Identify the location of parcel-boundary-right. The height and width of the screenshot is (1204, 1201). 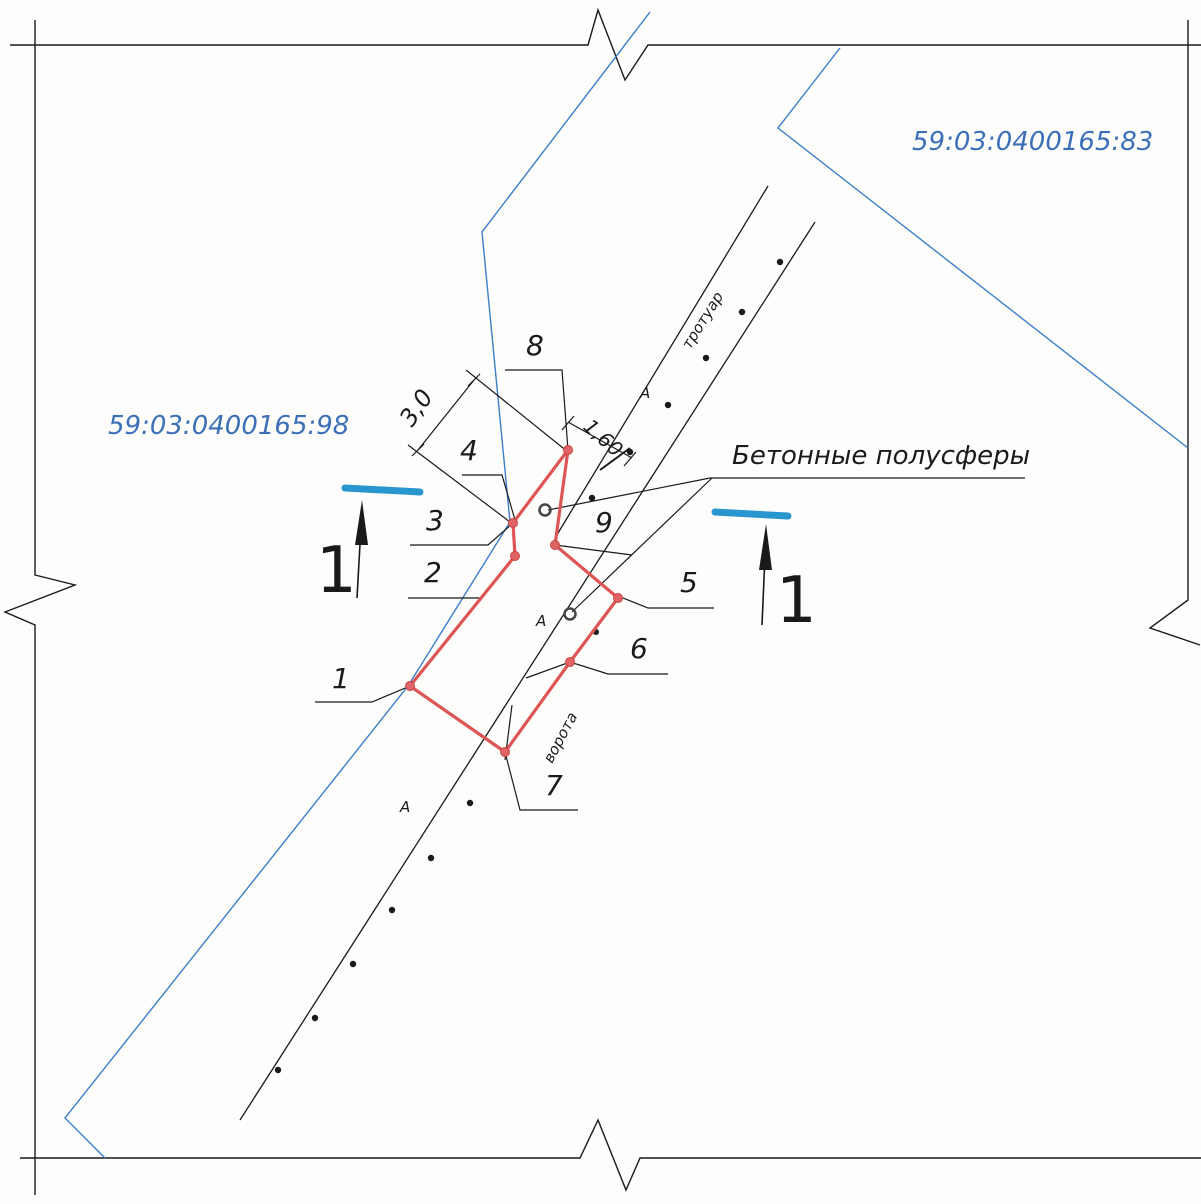
(983, 248).